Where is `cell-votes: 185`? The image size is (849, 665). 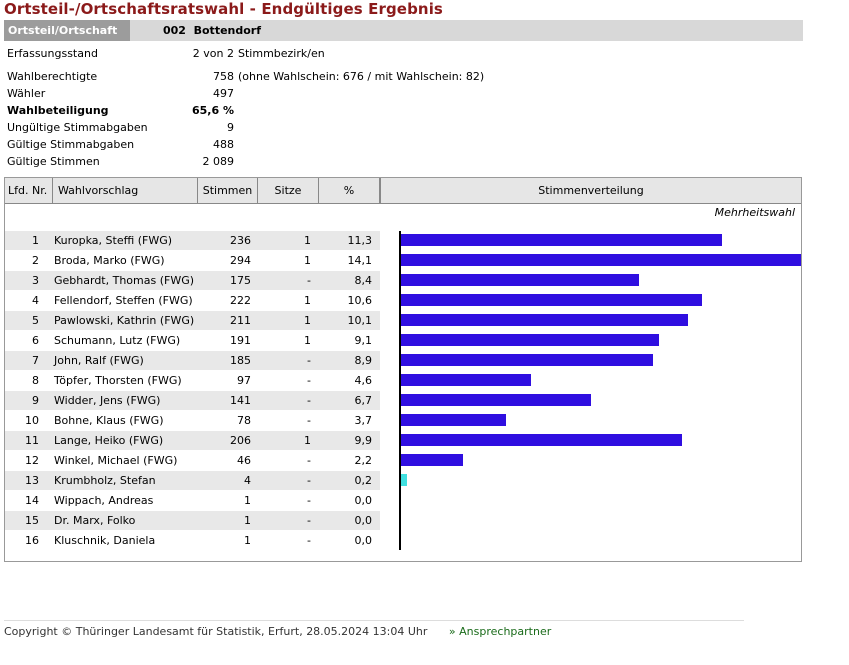 cell-votes: 185 is located at coordinates (240, 360).